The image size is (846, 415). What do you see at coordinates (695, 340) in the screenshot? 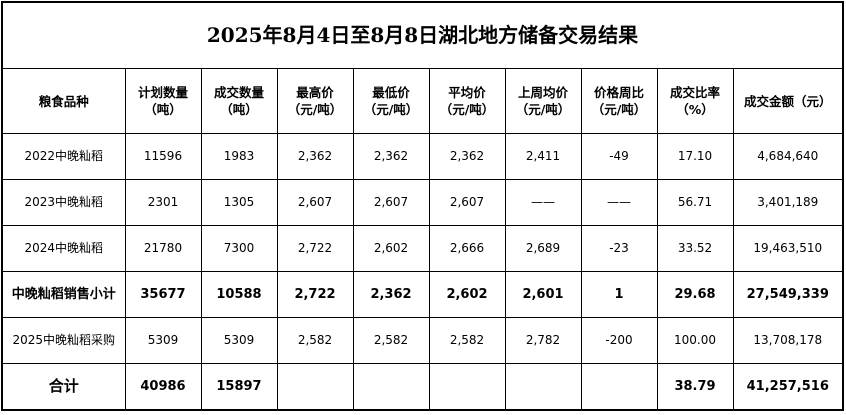
I see `value-cell: 100.00` at bounding box center [695, 340].